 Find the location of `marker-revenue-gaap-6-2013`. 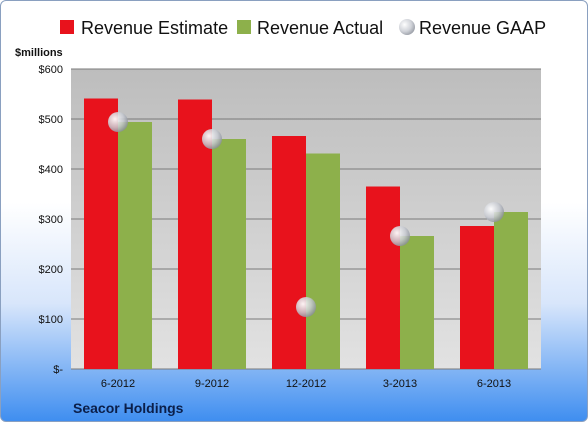

marker-revenue-gaap-6-2013 is located at coordinates (494, 212).